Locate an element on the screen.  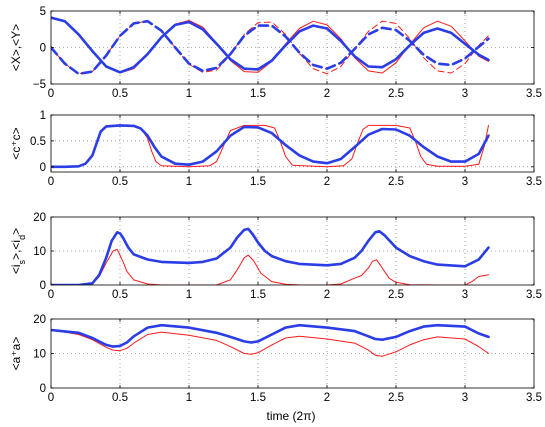
y-axis-title: <X>,<Y> is located at coordinates (16, 47).